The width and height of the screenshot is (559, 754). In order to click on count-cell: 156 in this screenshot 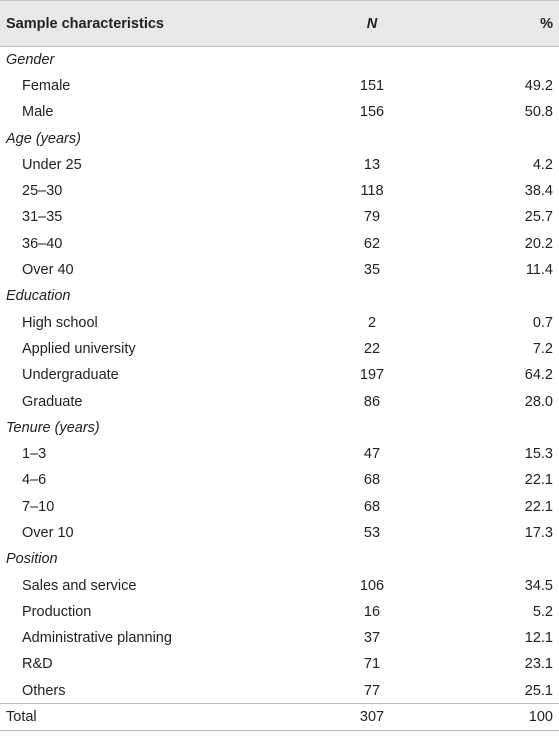, I will do `click(372, 112)`.